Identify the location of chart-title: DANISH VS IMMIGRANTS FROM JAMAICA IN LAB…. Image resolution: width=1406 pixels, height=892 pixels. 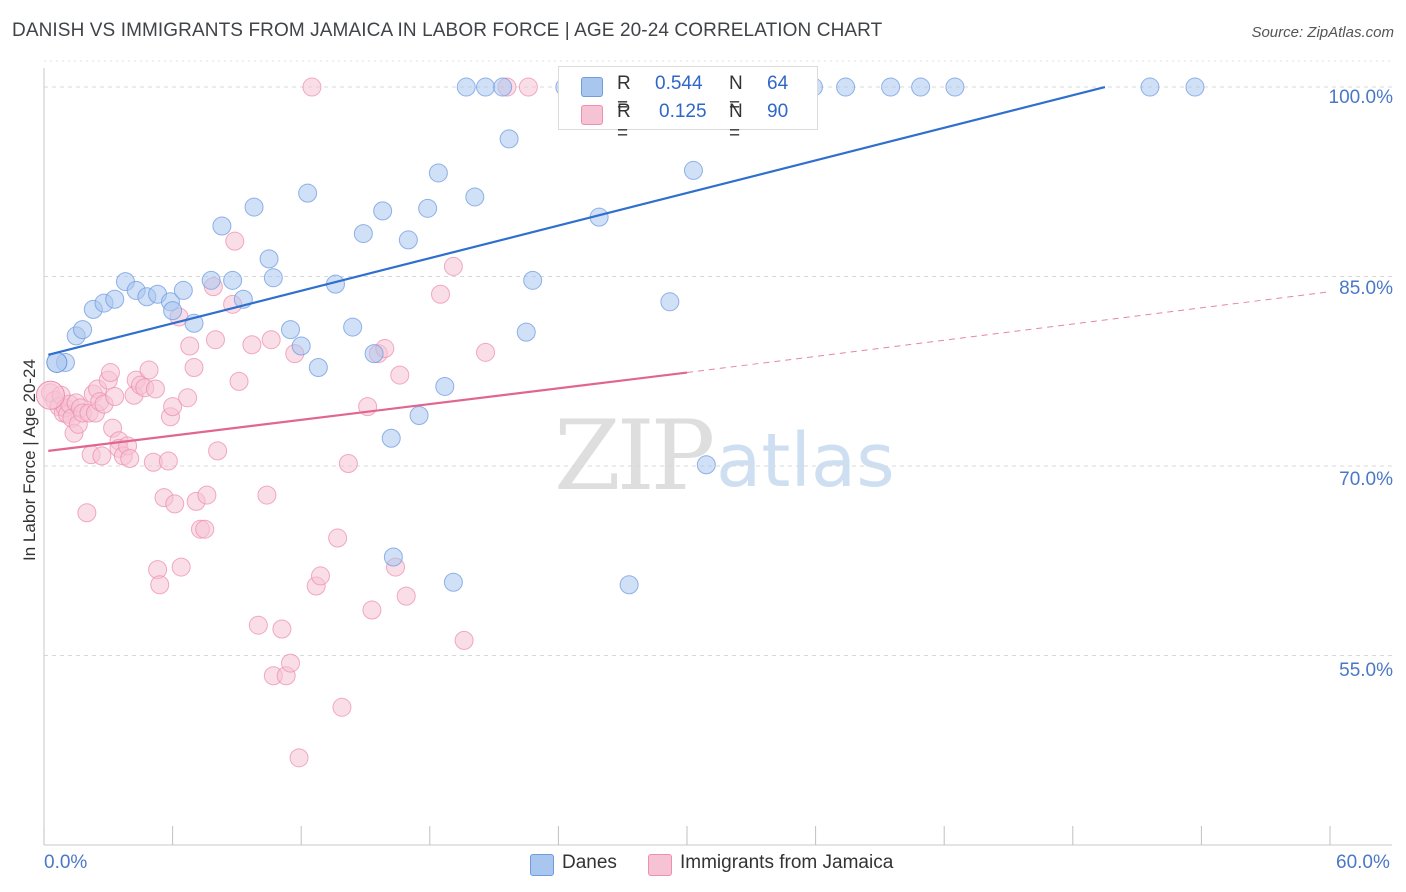
(447, 30).